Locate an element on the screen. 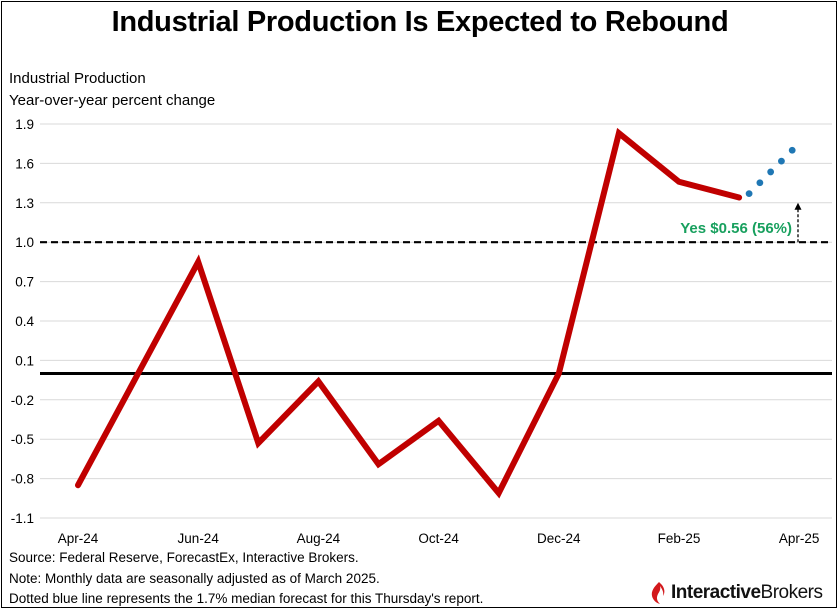 Image resolution: width=840 pixels, height=611 pixels. x-tick-label: Jun-24 is located at coordinates (199, 538).